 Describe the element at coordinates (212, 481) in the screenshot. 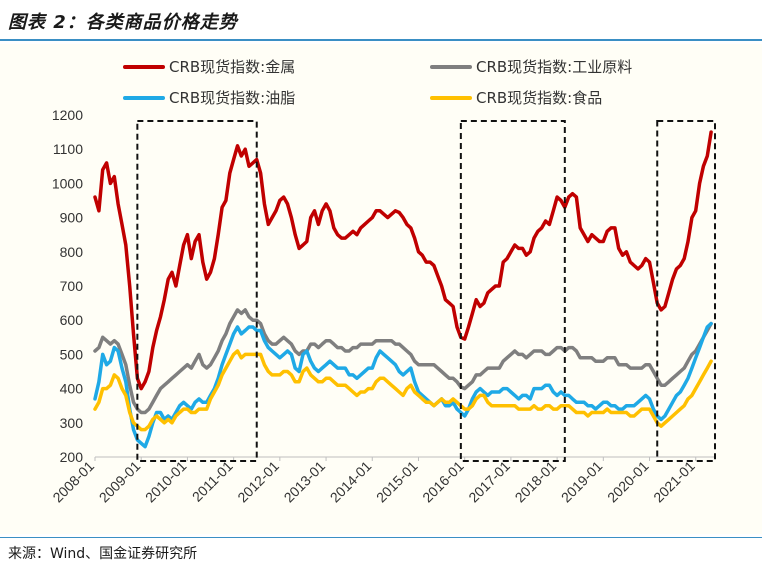

I see `x-tick-label: 2011-01` at that location.